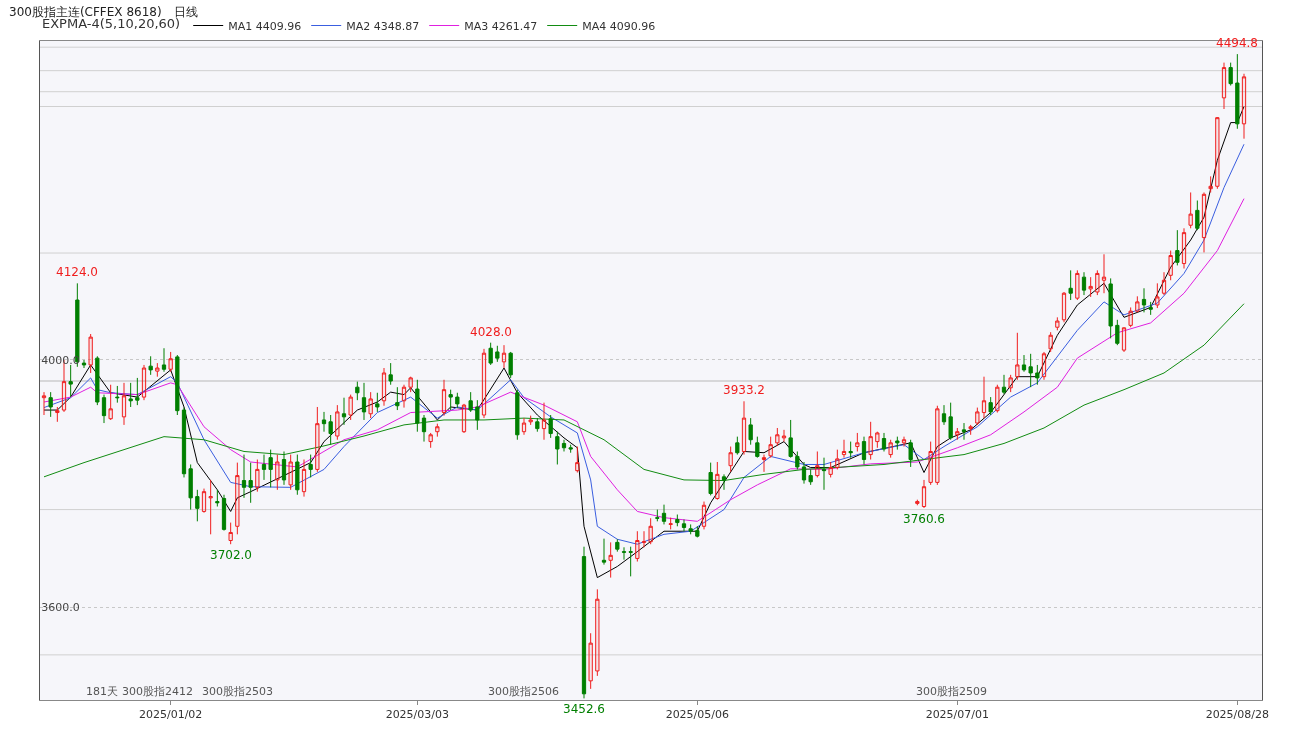 The image size is (1303, 739). What do you see at coordinates (957, 715) in the screenshot?
I see `x-tick-label: 2025/07/01` at bounding box center [957, 715].